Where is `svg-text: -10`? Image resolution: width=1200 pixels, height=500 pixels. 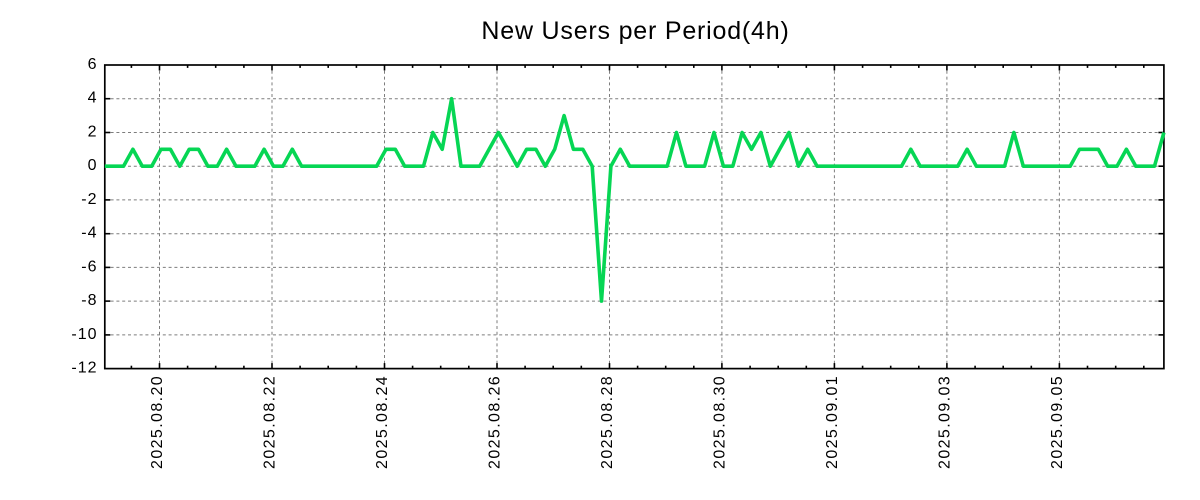
svg-text: -10 is located at coordinates (84, 334).